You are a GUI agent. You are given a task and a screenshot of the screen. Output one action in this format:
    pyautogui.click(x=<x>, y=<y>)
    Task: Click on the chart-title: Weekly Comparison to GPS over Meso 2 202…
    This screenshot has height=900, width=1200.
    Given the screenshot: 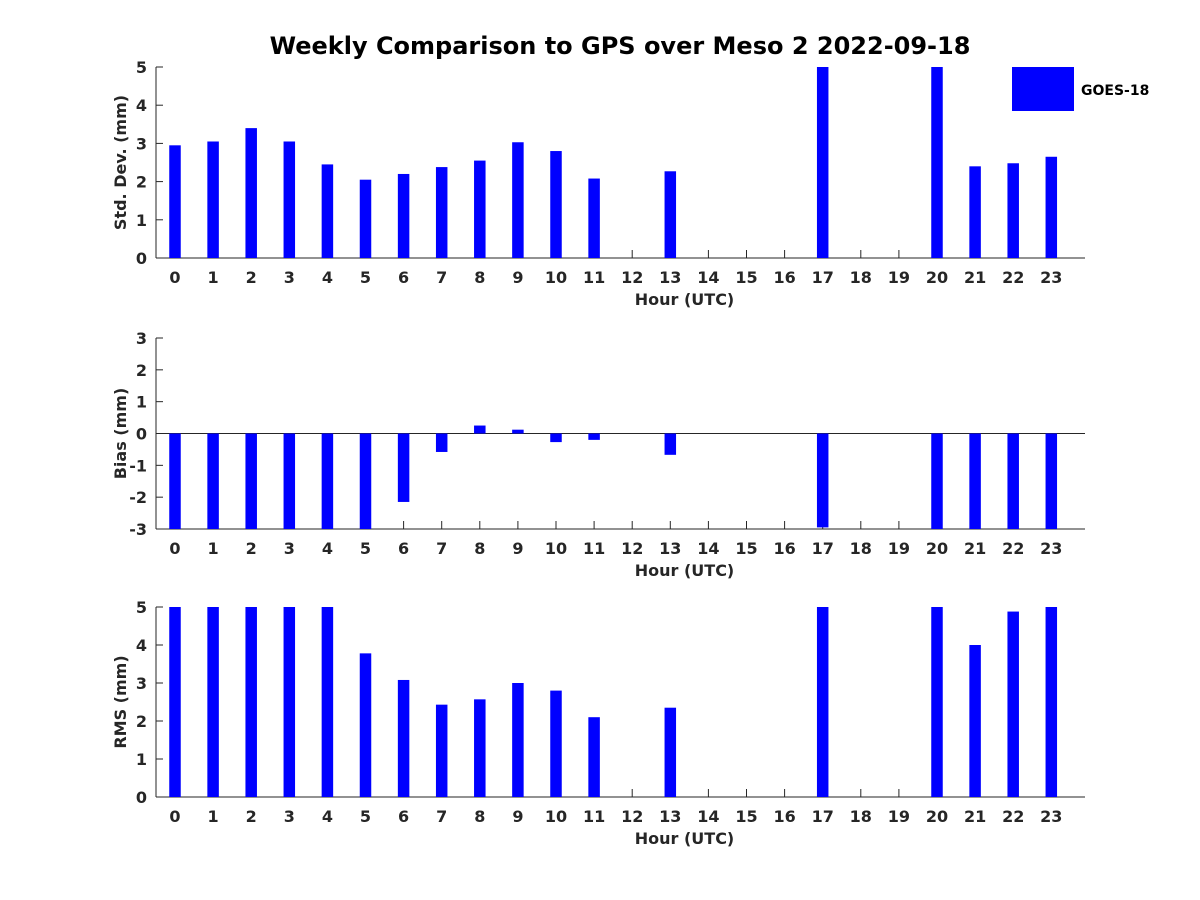 What is the action you would take?
    pyautogui.click(x=620, y=46)
    